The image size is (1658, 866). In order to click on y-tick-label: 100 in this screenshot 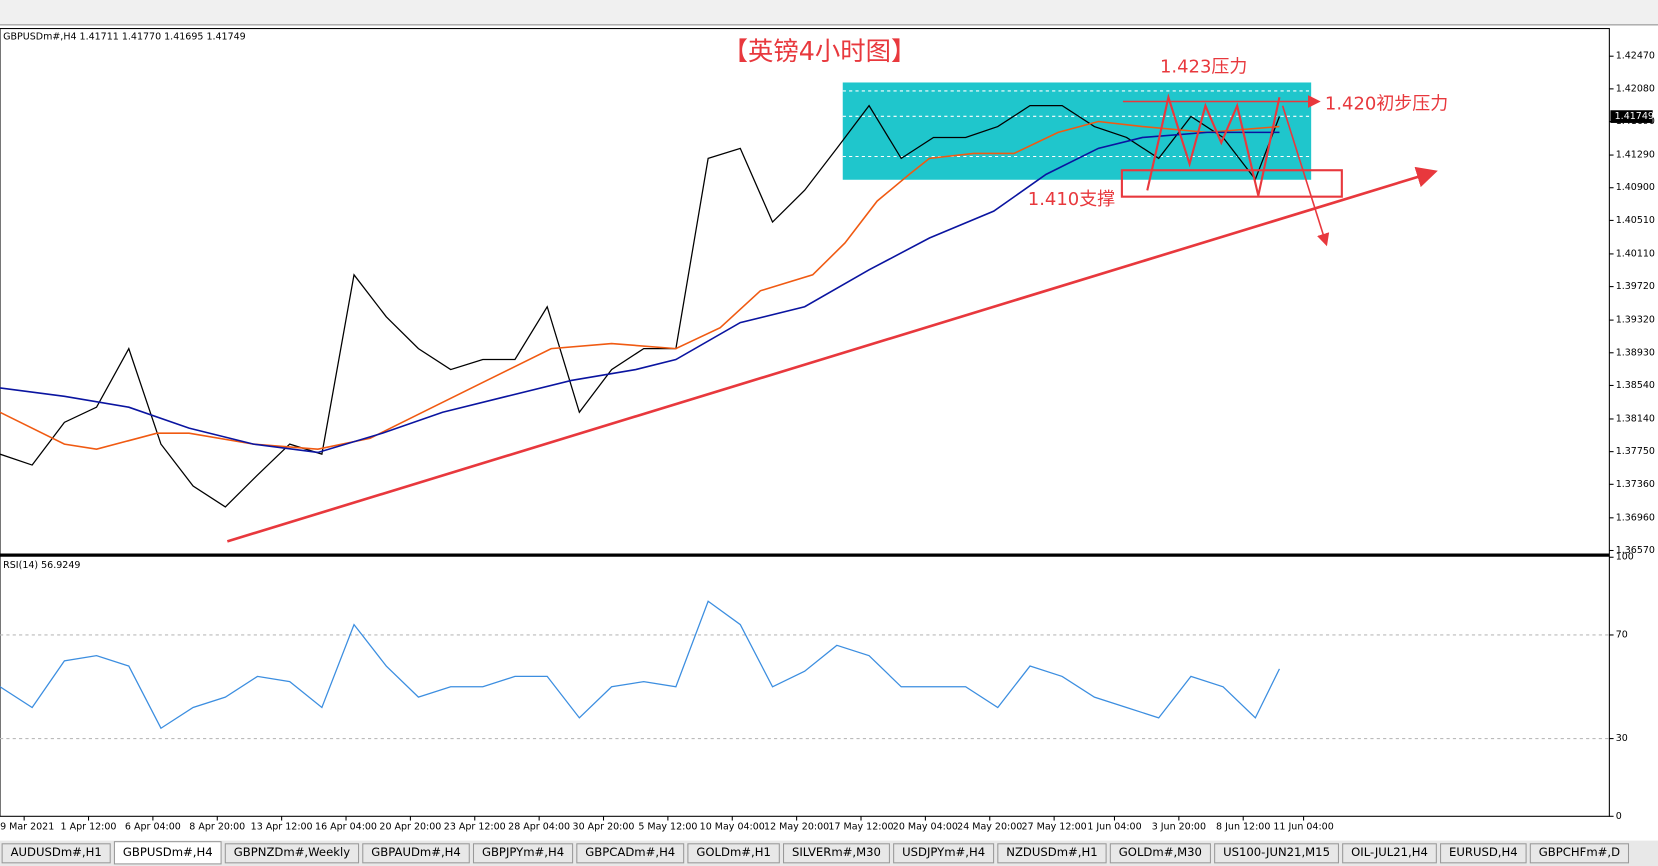, I will do `click(1625, 557)`.